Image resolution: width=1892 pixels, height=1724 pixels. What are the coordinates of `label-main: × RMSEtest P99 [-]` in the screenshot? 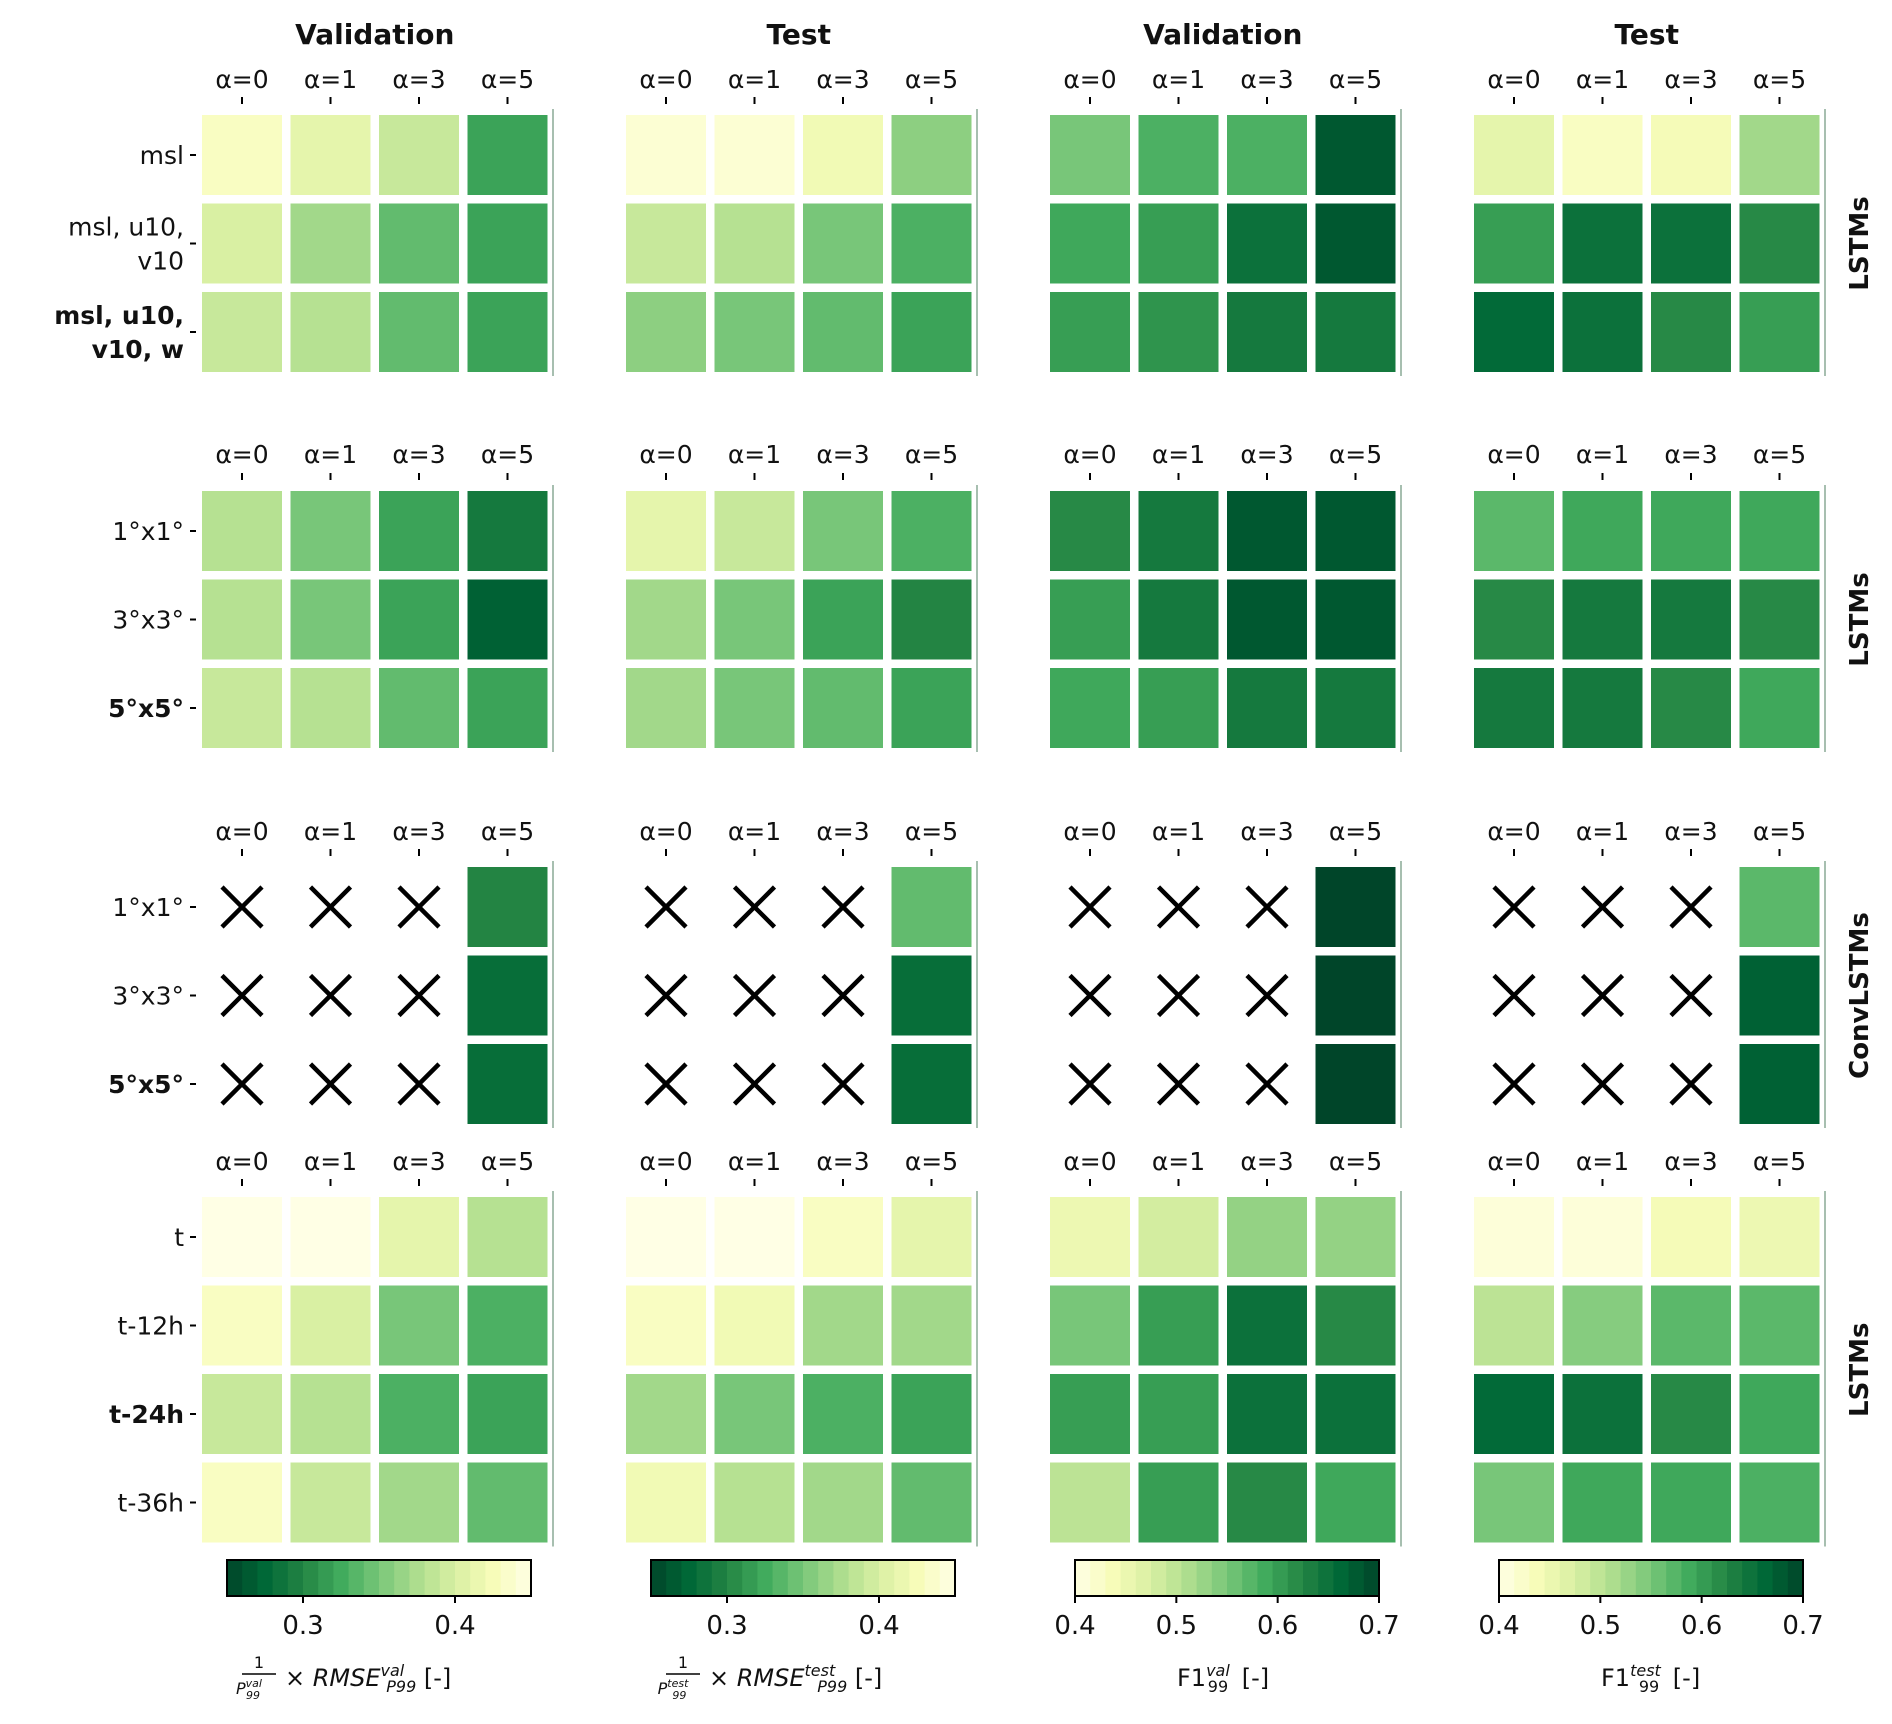 It's located at (795, 1678).